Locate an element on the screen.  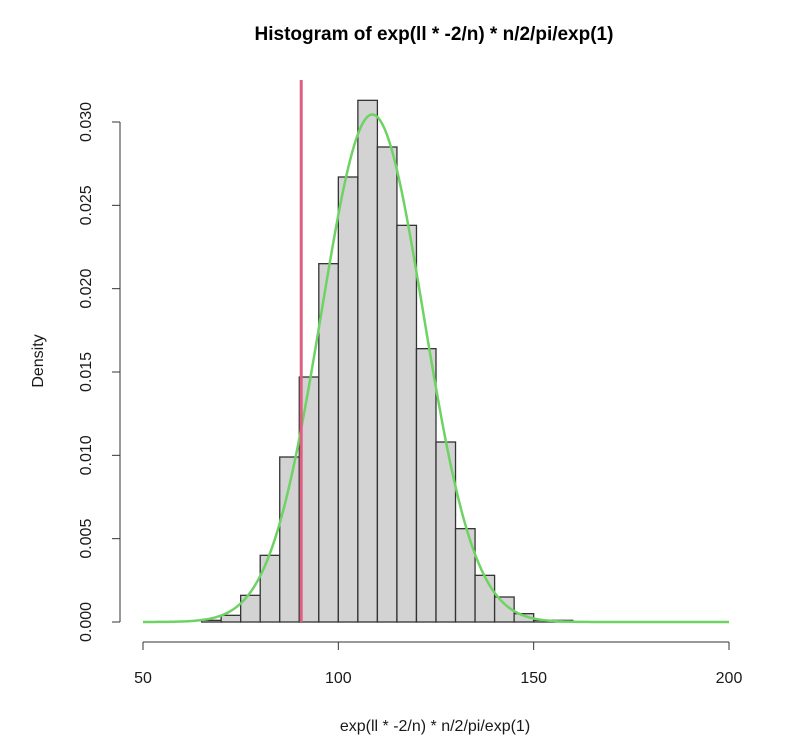
y-tick-label: 0.005 is located at coordinates (86, 539).